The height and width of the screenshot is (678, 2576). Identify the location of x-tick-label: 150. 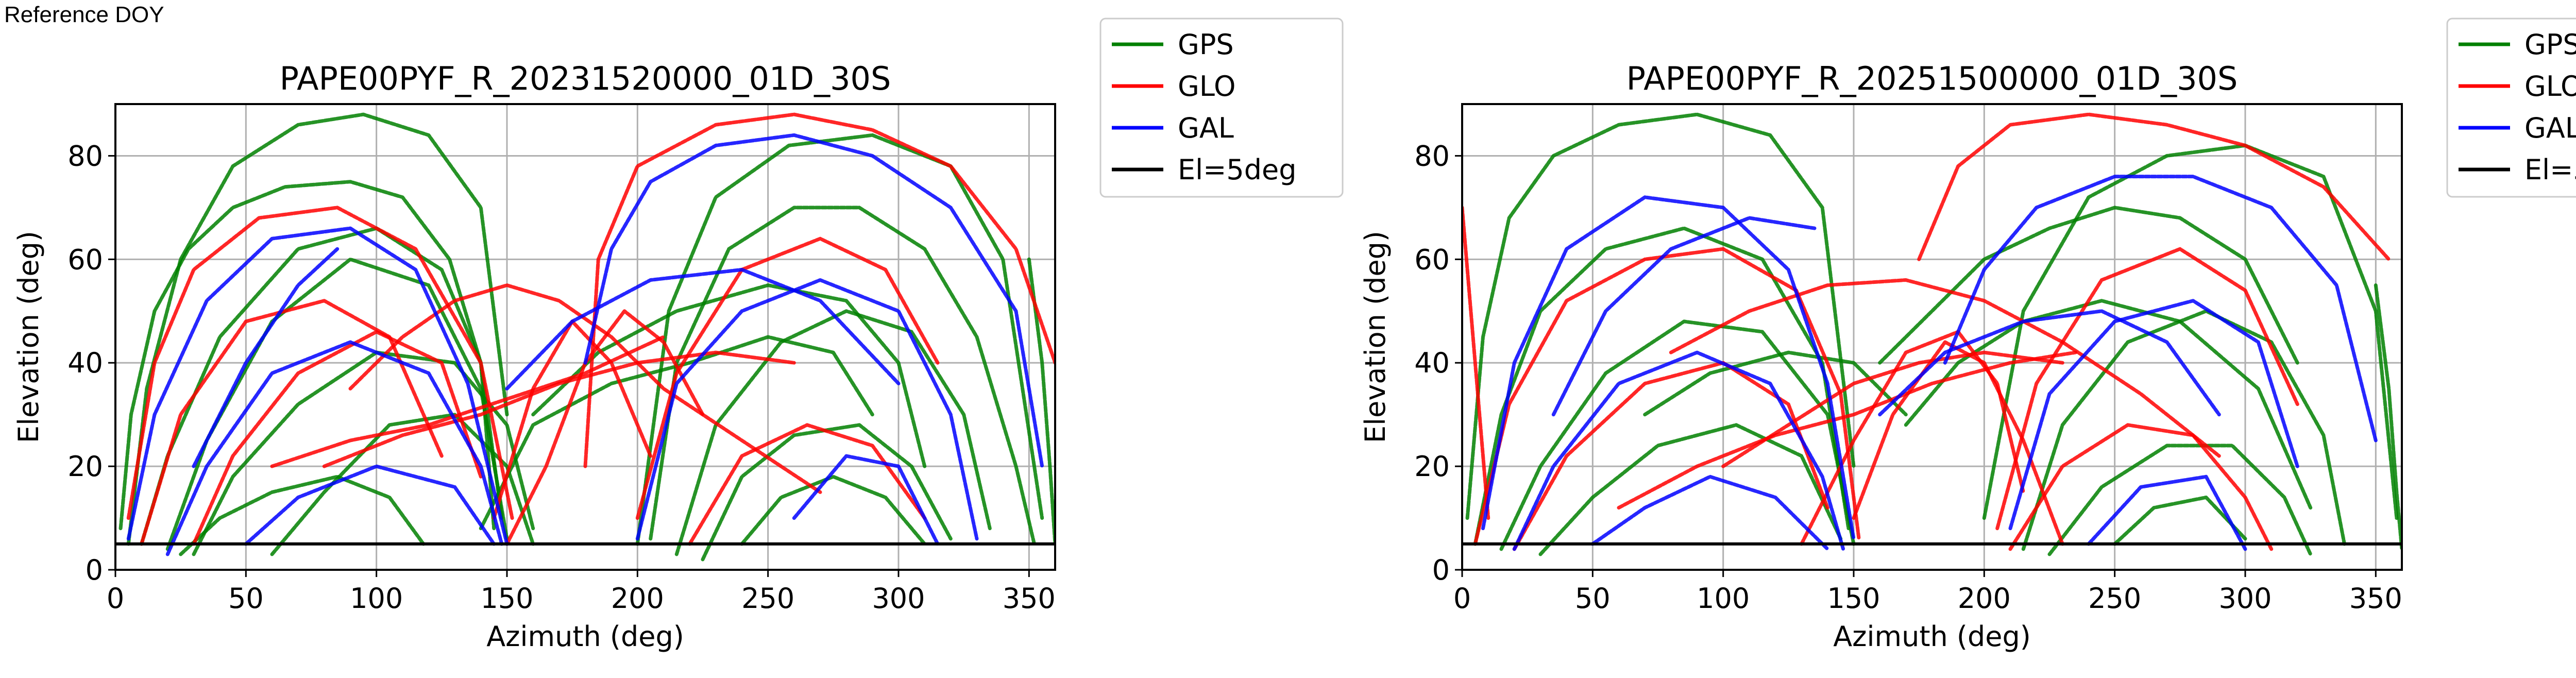
(506, 598).